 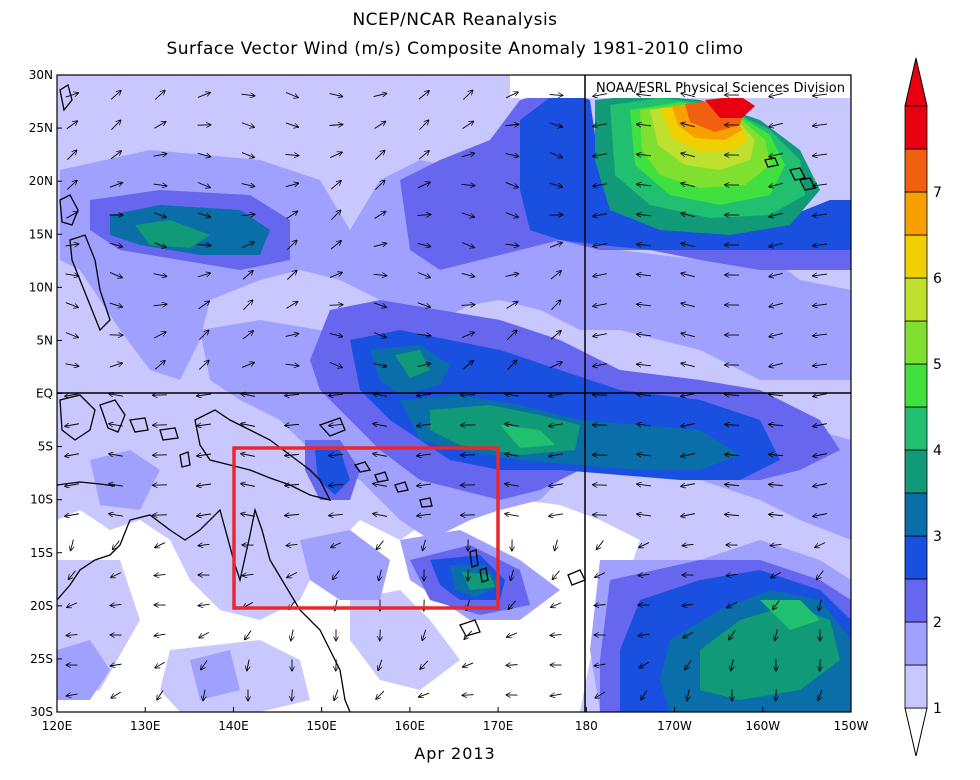 What do you see at coordinates (937, 709) in the screenshot?
I see `colorbar-label: 1` at bounding box center [937, 709].